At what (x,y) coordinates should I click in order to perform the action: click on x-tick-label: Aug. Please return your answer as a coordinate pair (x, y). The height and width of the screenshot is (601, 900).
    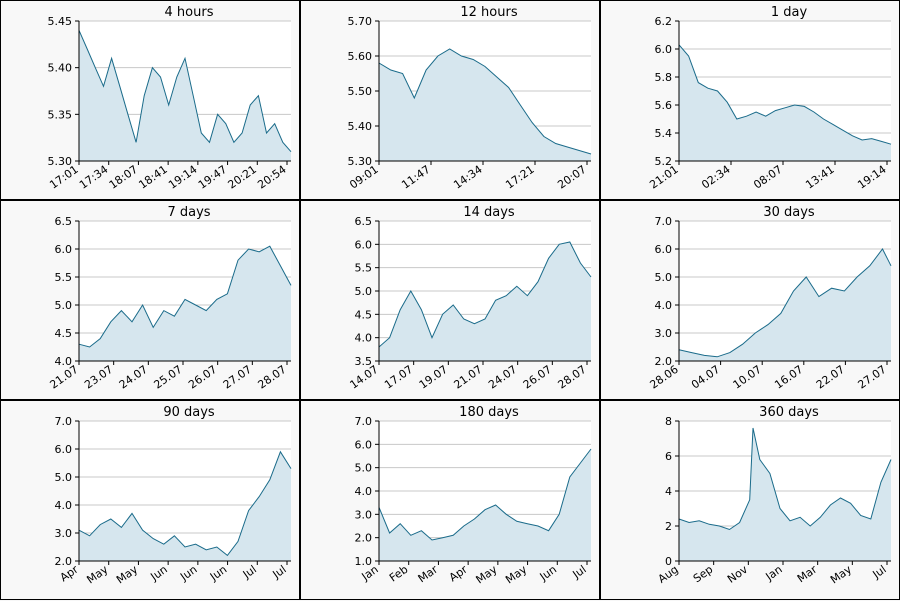
    Looking at the image, I should click on (668, 574).